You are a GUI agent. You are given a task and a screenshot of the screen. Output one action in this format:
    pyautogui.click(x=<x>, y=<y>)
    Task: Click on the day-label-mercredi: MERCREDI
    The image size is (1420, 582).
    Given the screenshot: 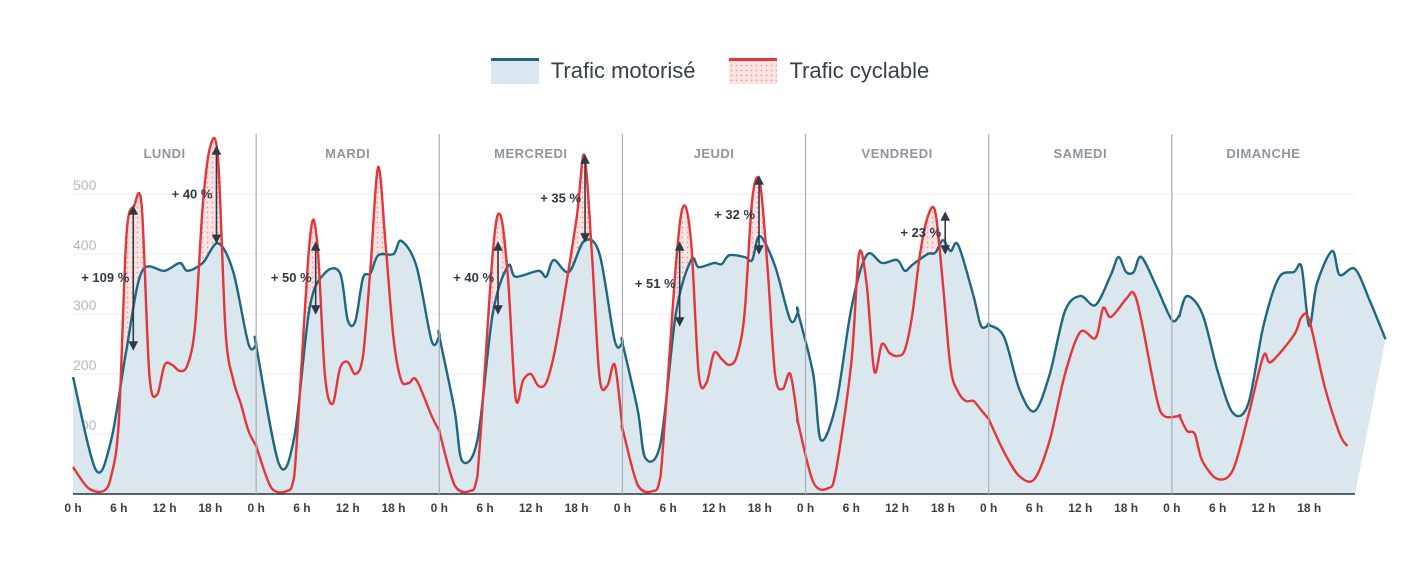 What is the action you would take?
    pyautogui.click(x=530, y=153)
    